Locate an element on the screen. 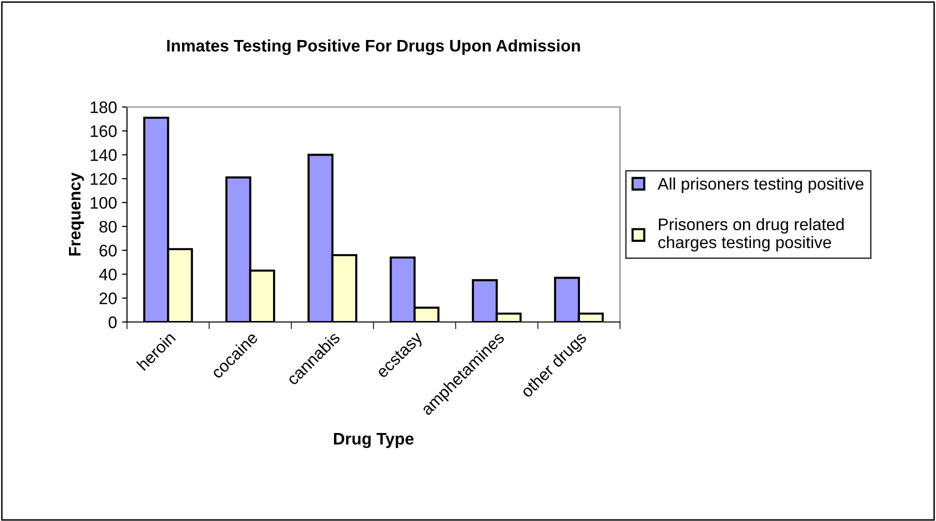 This screenshot has width=936, height=521. y-axis-title: Frequency is located at coordinates (76, 214).